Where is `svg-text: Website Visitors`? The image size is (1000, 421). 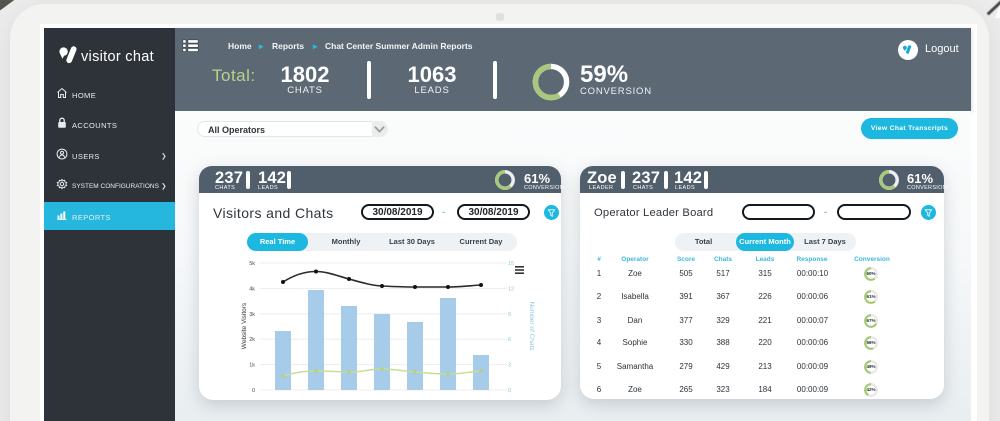 svg-text: Website Visitors is located at coordinates (244, 325).